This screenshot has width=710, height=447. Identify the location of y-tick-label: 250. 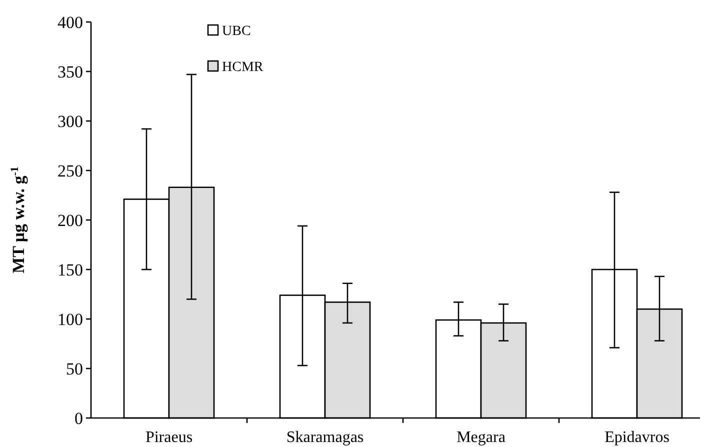
(70, 170).